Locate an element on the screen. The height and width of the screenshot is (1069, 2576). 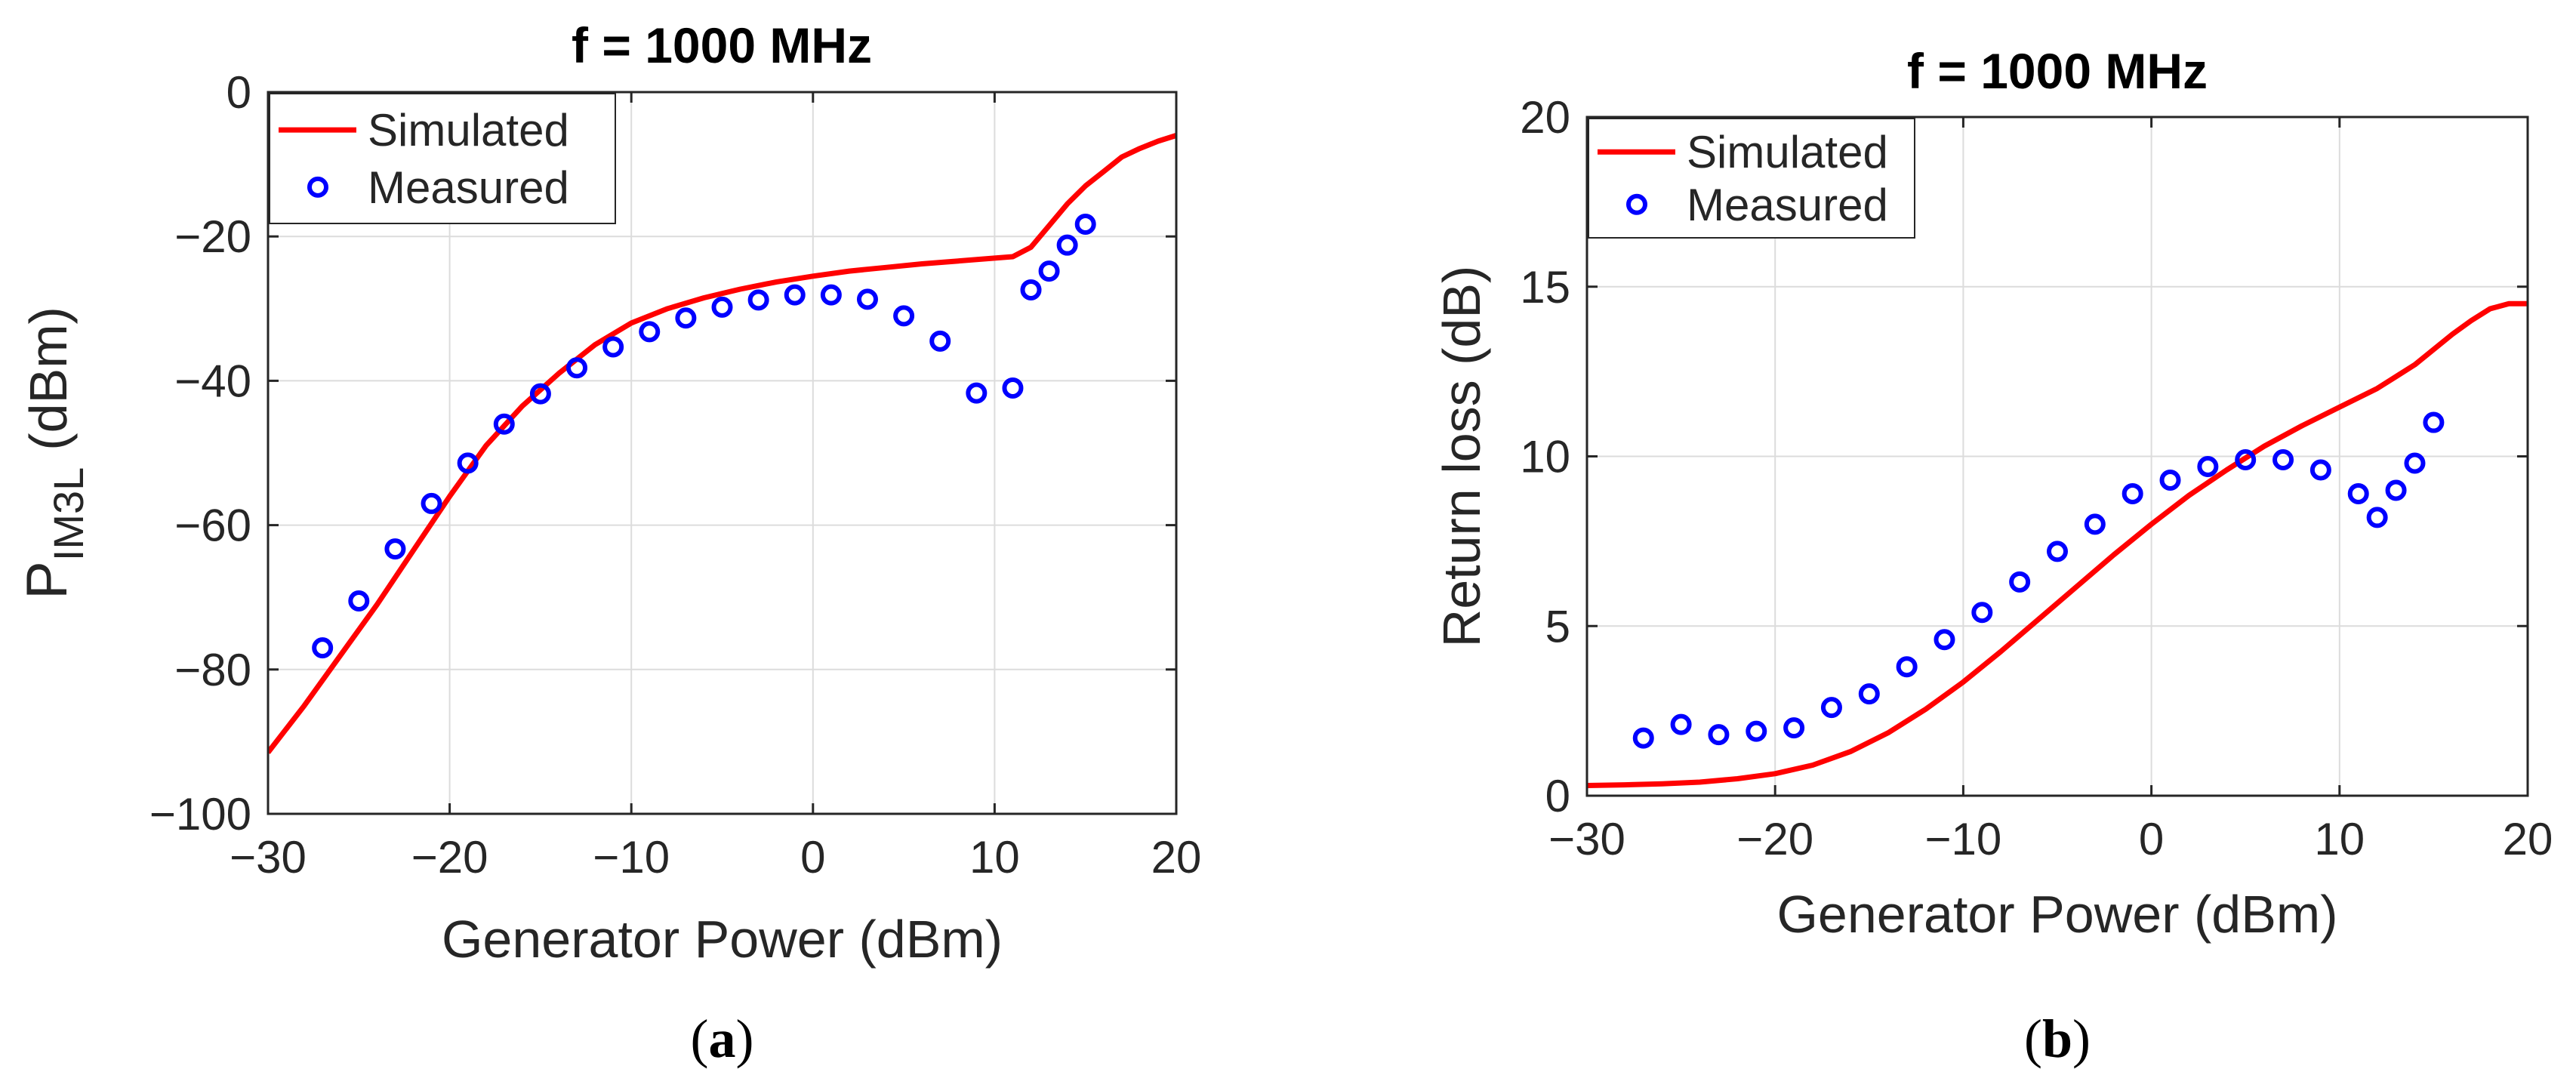
y-tick-label: 10 is located at coordinates (1545, 457).